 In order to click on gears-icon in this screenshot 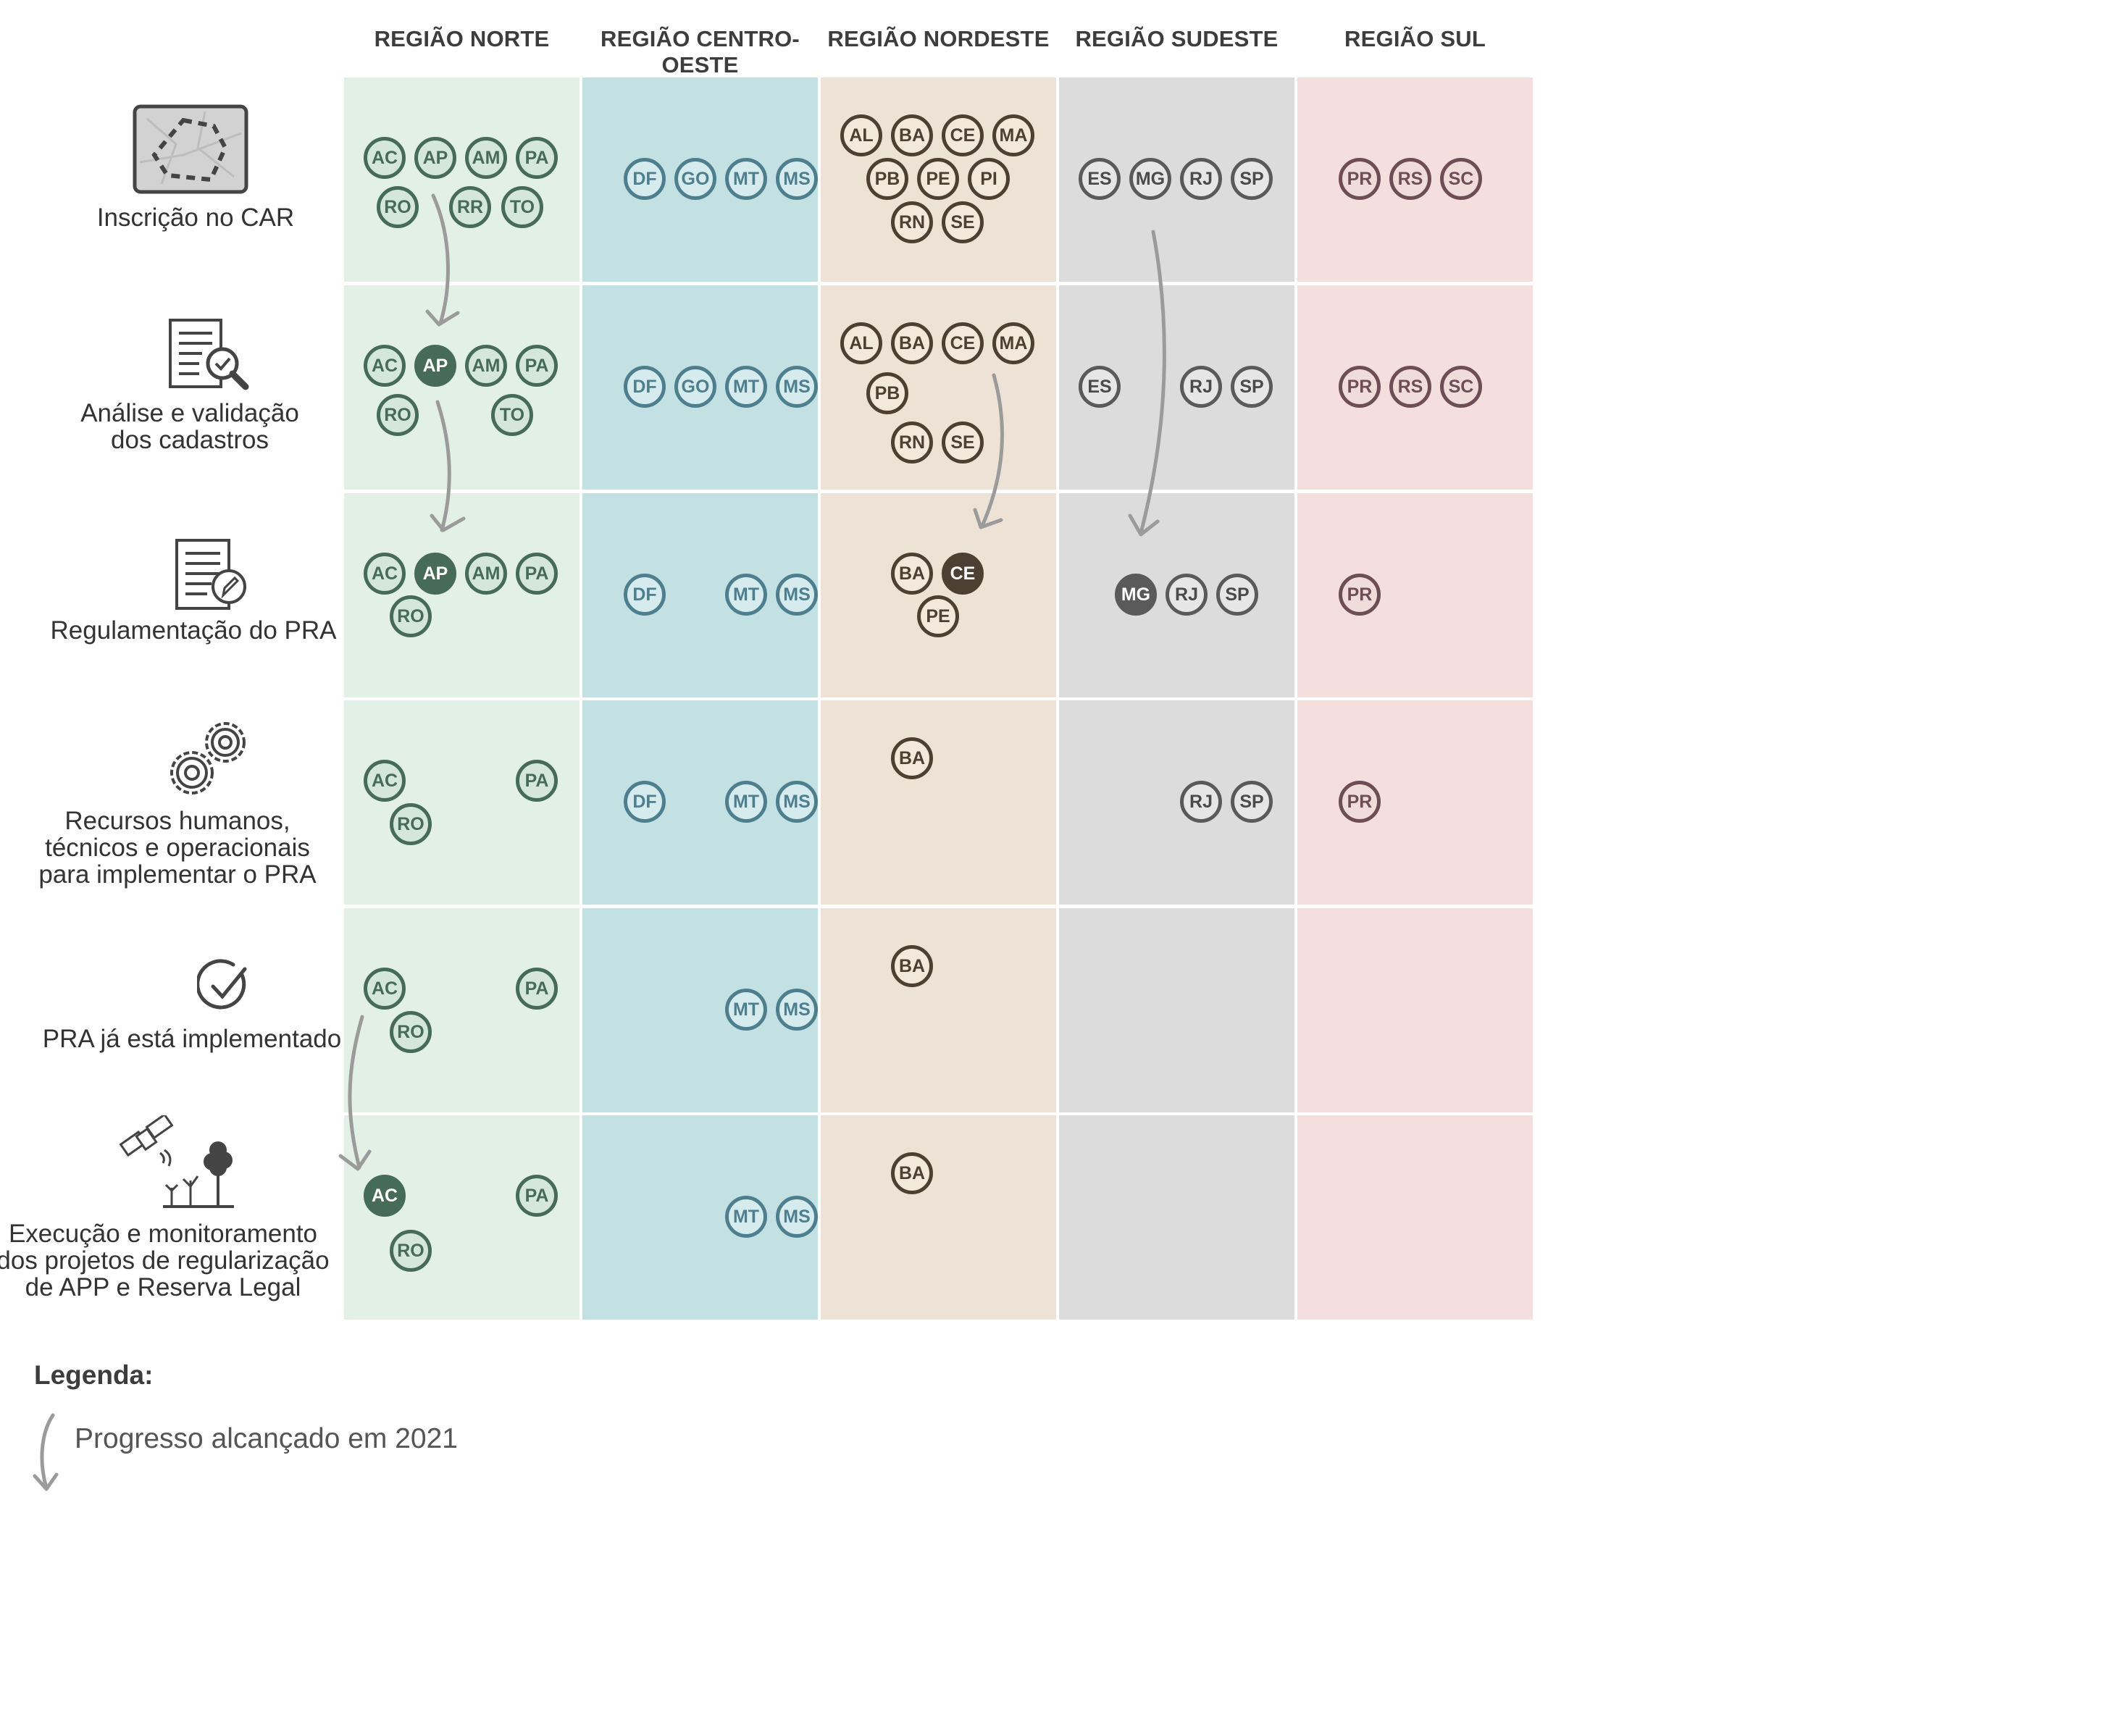, I will do `click(211, 761)`.